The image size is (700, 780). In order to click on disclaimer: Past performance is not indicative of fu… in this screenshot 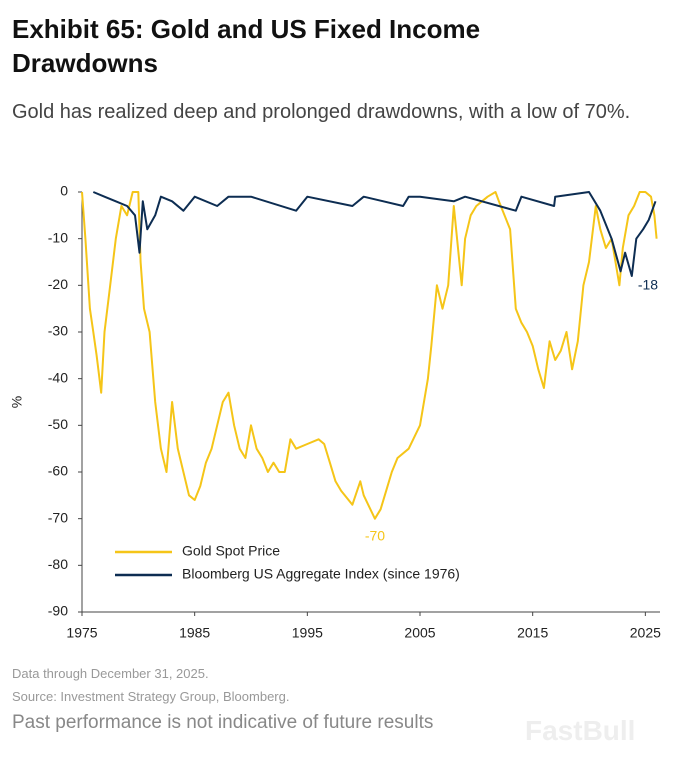, I will do `click(223, 722)`.